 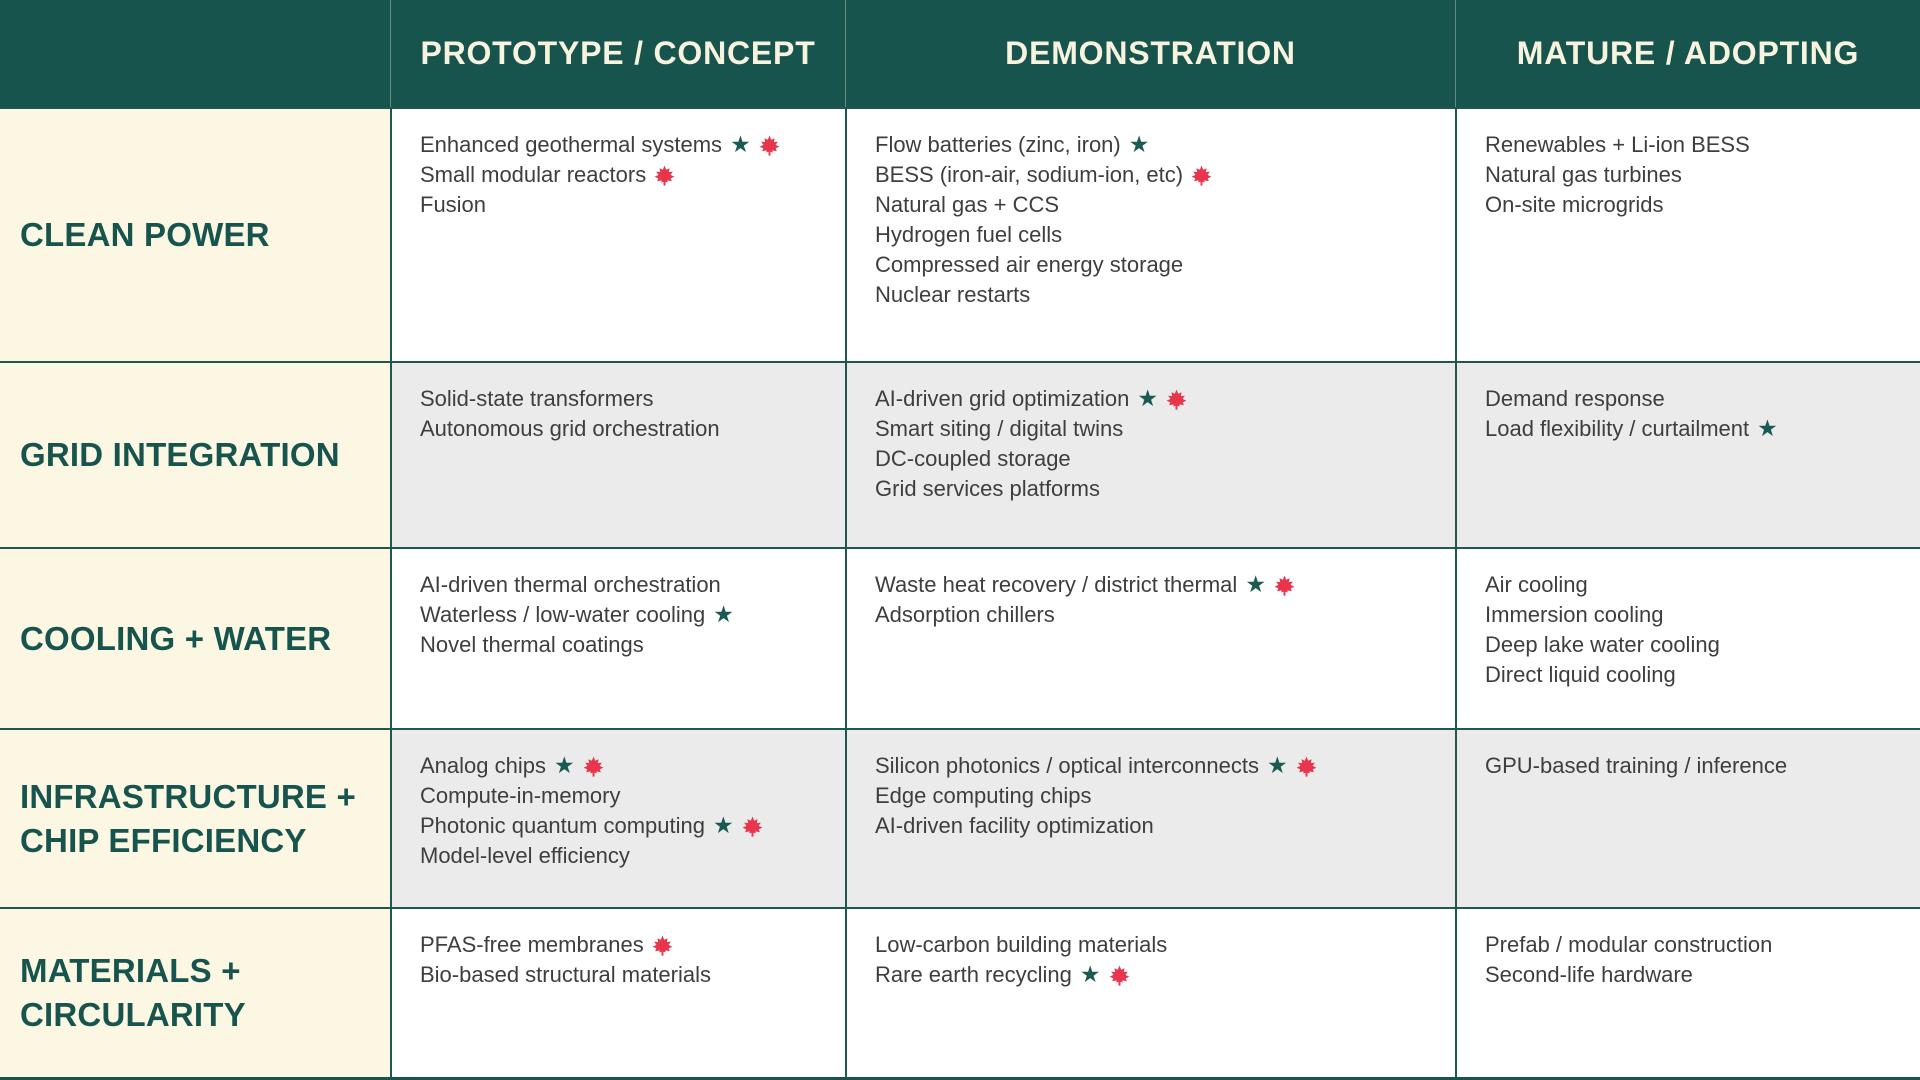 What do you see at coordinates (570, 584) in the screenshot?
I see `tech-item-label: AI-driven thermal orchestration` at bounding box center [570, 584].